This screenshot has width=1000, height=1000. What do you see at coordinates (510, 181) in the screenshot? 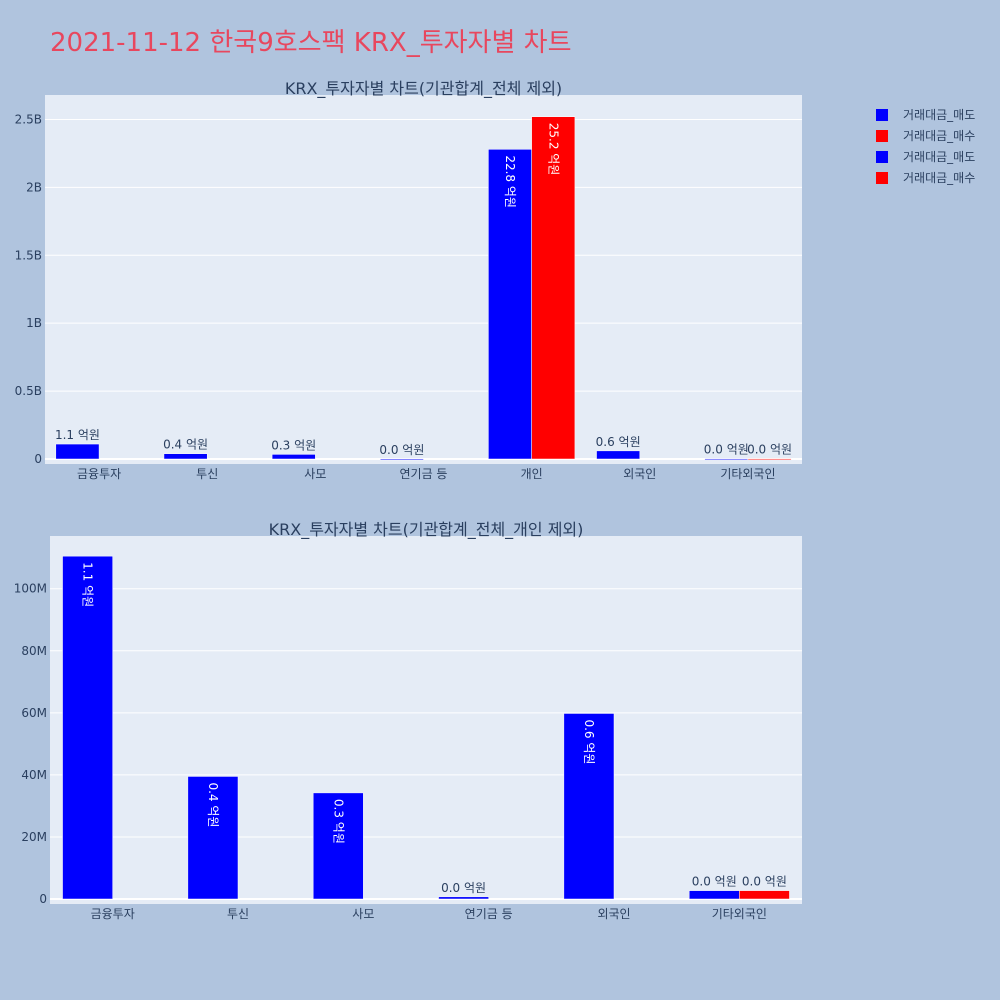
I see `bar-value-label: 22.8 억원` at bounding box center [510, 181].